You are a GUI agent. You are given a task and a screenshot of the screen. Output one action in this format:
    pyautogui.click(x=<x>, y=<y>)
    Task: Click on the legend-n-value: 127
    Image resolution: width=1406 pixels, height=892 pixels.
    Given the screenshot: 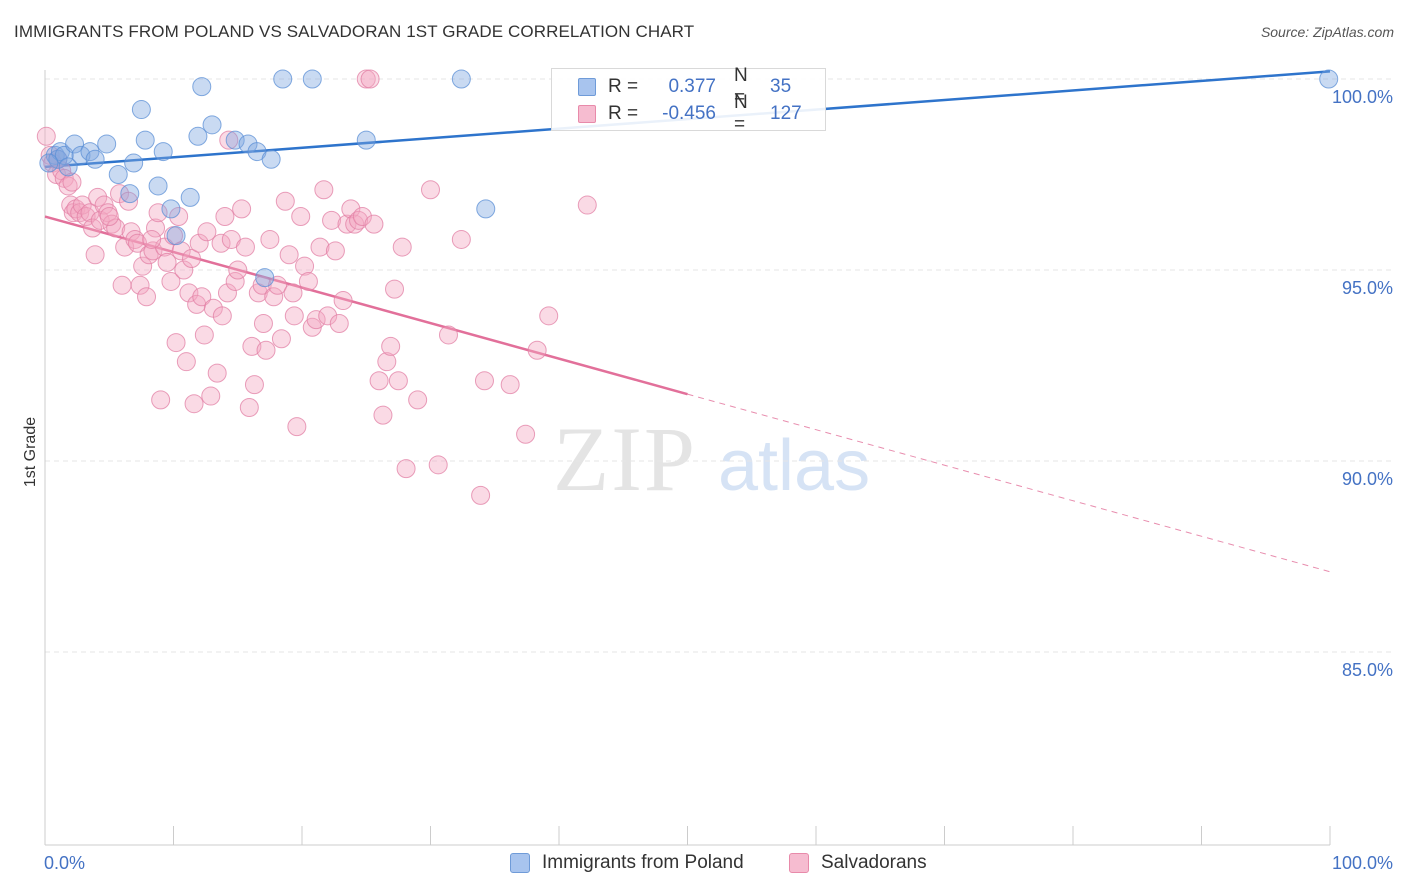 What is the action you would take?
    pyautogui.click(x=786, y=113)
    